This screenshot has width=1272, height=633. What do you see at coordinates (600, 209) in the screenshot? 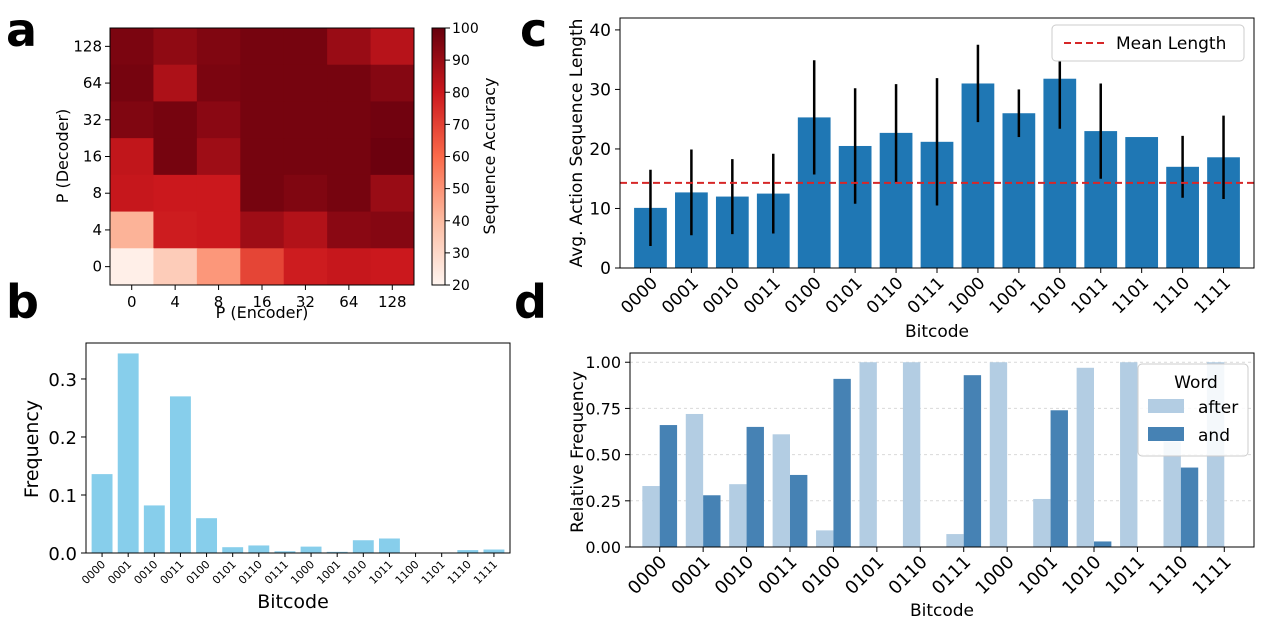
I see `panel-c-y-tick-label: 10` at bounding box center [600, 209].